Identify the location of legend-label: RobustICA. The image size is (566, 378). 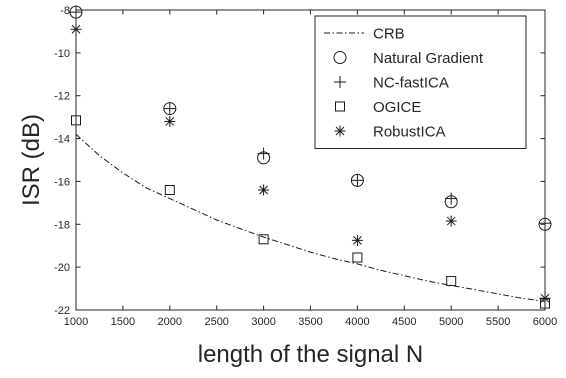
(409, 132).